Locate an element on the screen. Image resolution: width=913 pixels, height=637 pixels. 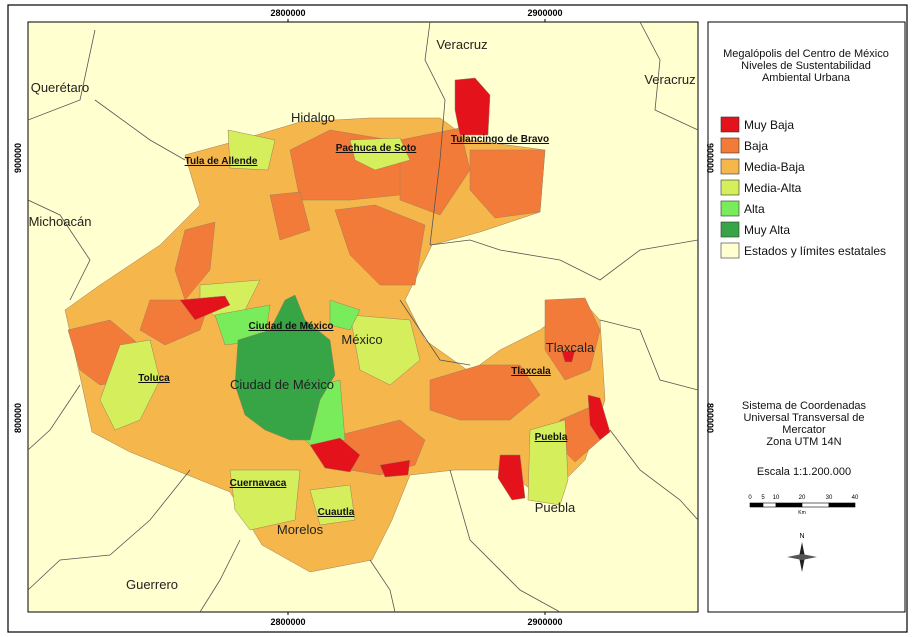
scale-tick: 20 is located at coordinates (802, 498).